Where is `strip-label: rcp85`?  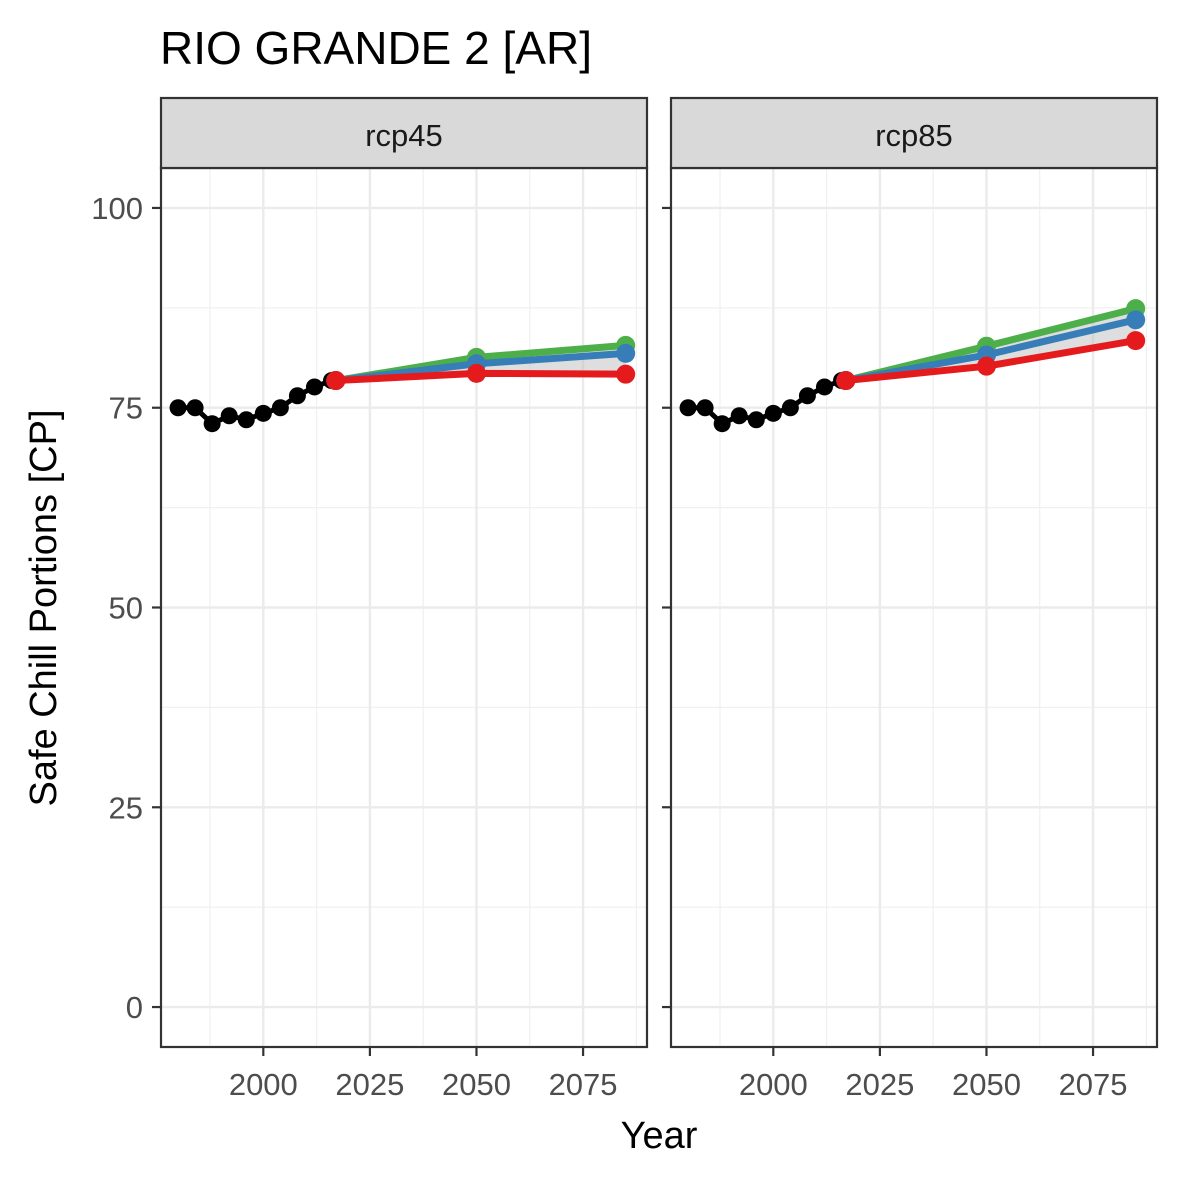 strip-label: rcp85 is located at coordinates (914, 135).